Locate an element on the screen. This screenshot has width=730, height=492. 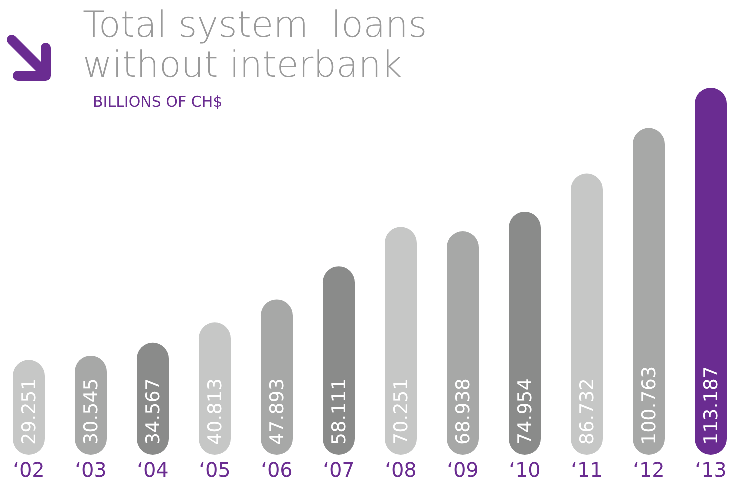
x-tick-label: ‘02 is located at coordinates (29, 470).